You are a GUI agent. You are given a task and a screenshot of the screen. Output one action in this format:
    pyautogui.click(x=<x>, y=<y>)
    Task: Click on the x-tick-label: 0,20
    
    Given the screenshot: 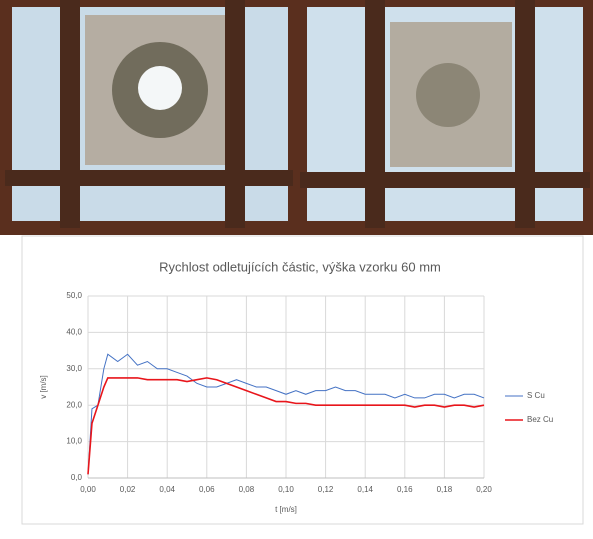 What is the action you would take?
    pyautogui.click(x=484, y=489)
    